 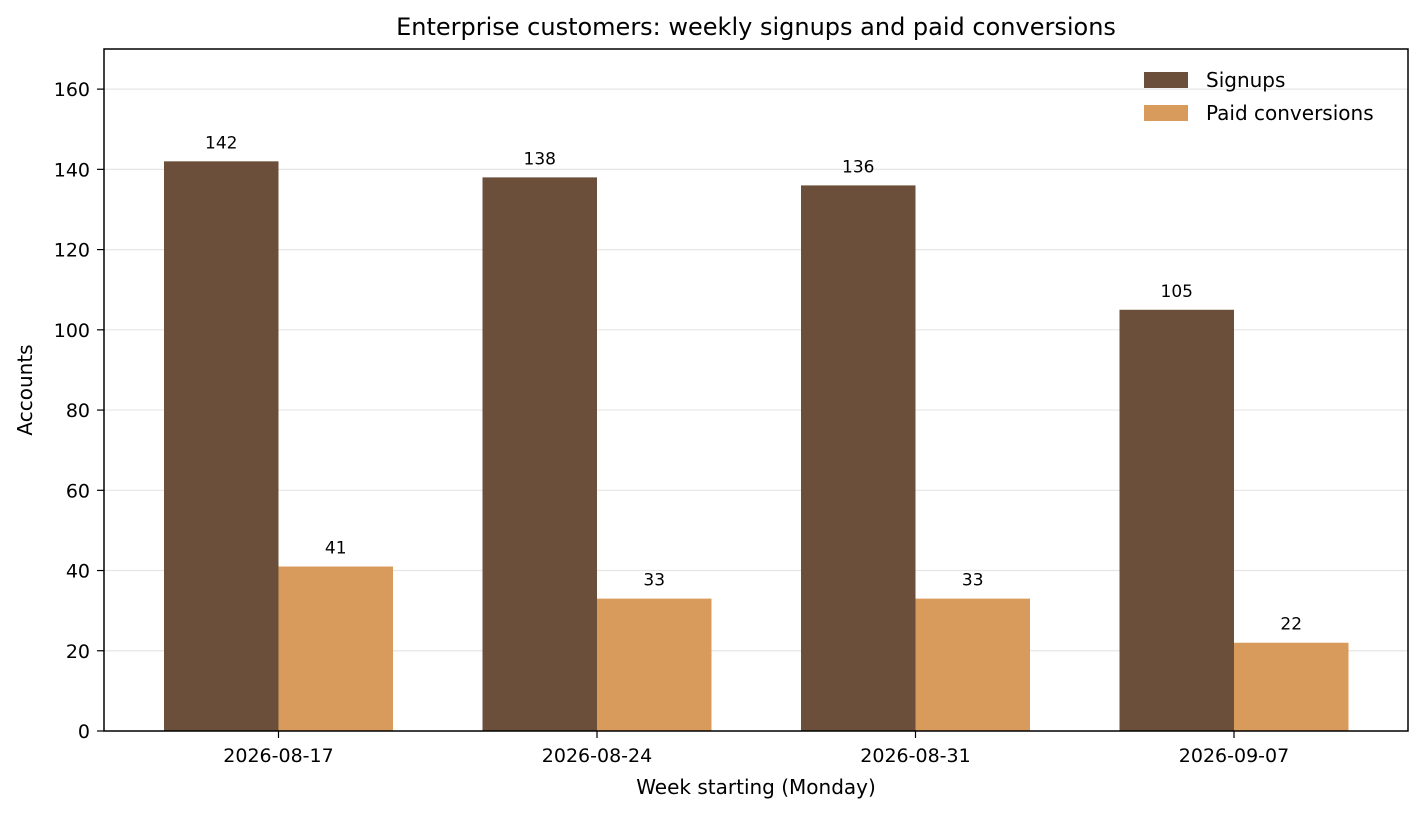 I want to click on y-tick-label: 140, so click(x=72, y=170).